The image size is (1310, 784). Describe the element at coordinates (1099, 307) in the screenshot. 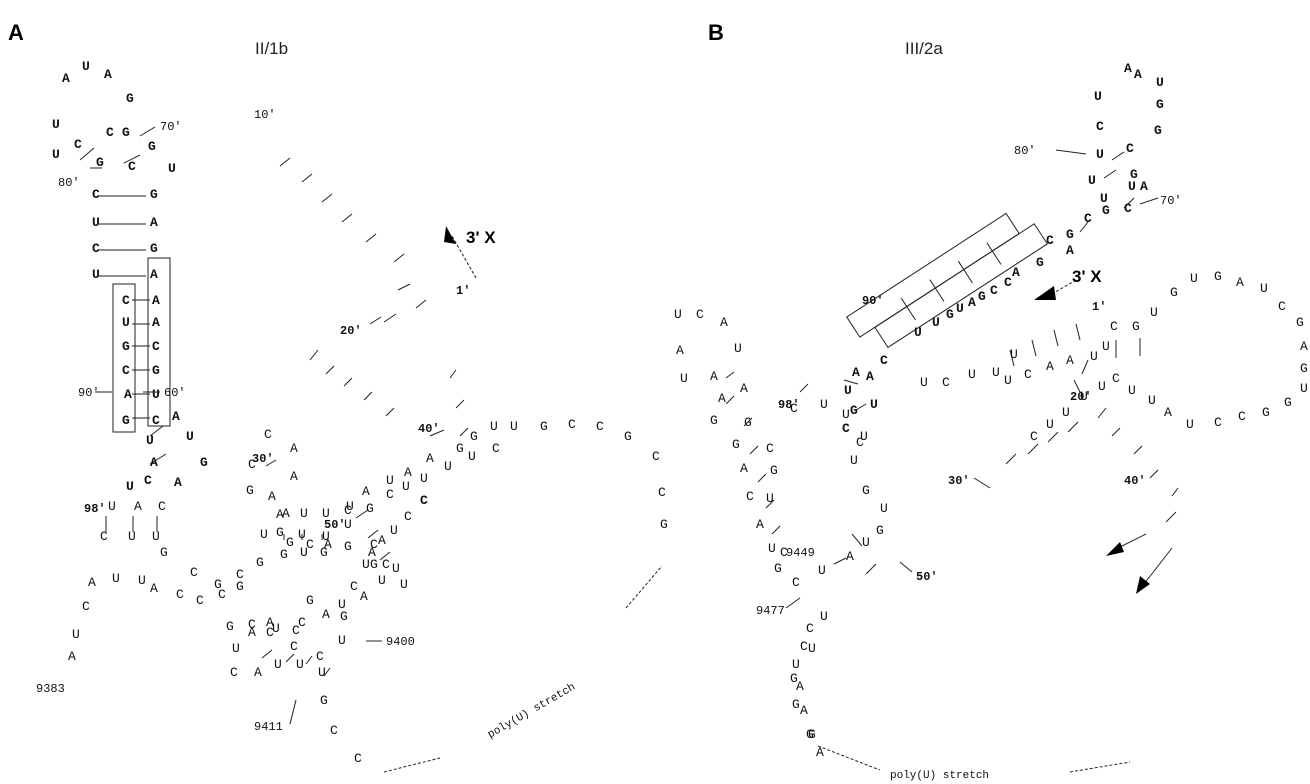

I see `position-number: 1'` at that location.